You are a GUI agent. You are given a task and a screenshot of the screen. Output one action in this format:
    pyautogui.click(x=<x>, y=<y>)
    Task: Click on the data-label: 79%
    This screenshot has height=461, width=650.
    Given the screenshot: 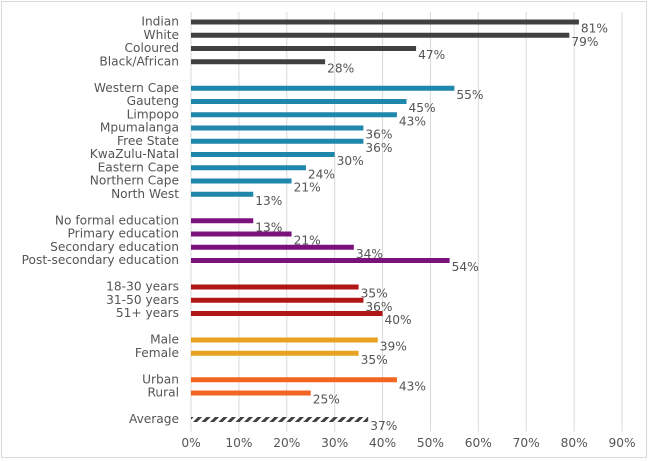 What is the action you would take?
    pyautogui.click(x=584, y=42)
    